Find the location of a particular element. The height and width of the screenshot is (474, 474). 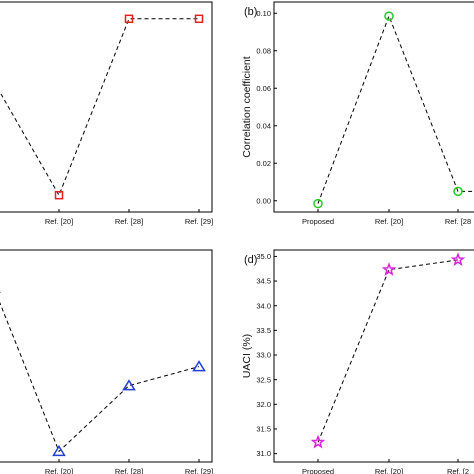

y-tick-label: 0.10 is located at coordinates (263, 13).